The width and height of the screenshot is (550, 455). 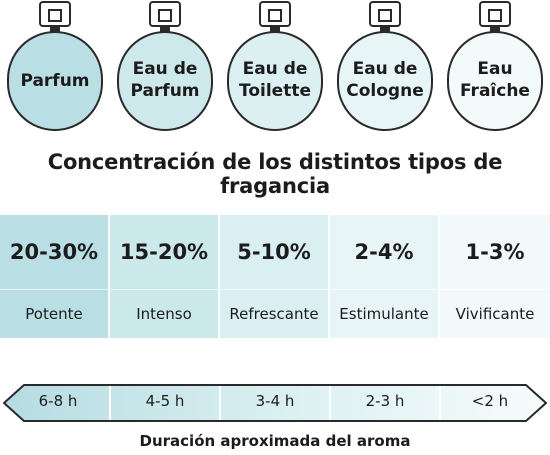 I want to click on bottle-eau-de-toilette: Eau de Toilette, so click(x=275, y=67).